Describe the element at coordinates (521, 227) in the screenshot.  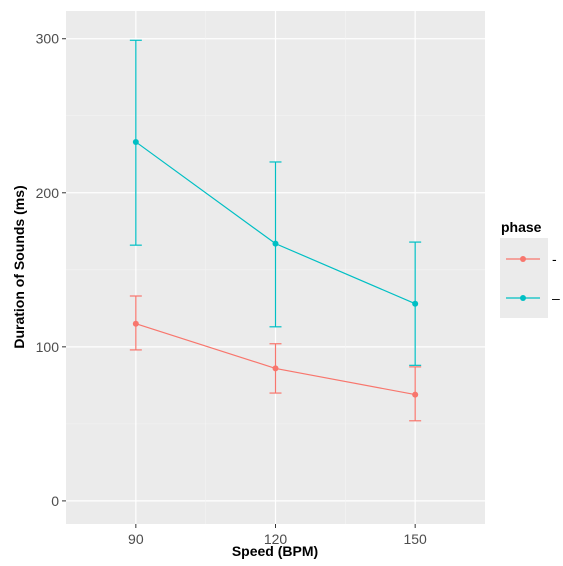
I see `legend-title: phase` at that location.